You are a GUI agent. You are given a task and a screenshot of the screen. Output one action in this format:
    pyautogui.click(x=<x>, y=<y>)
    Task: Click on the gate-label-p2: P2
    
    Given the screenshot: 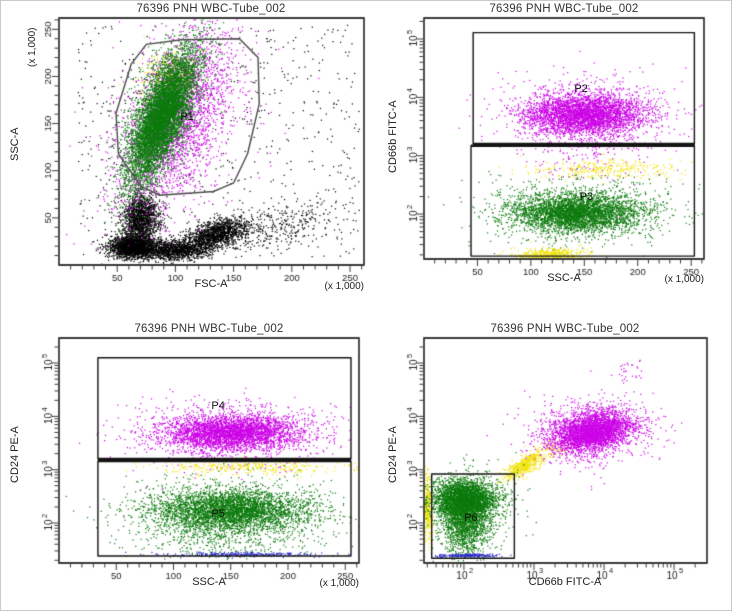 What is the action you would take?
    pyautogui.click(x=581, y=88)
    